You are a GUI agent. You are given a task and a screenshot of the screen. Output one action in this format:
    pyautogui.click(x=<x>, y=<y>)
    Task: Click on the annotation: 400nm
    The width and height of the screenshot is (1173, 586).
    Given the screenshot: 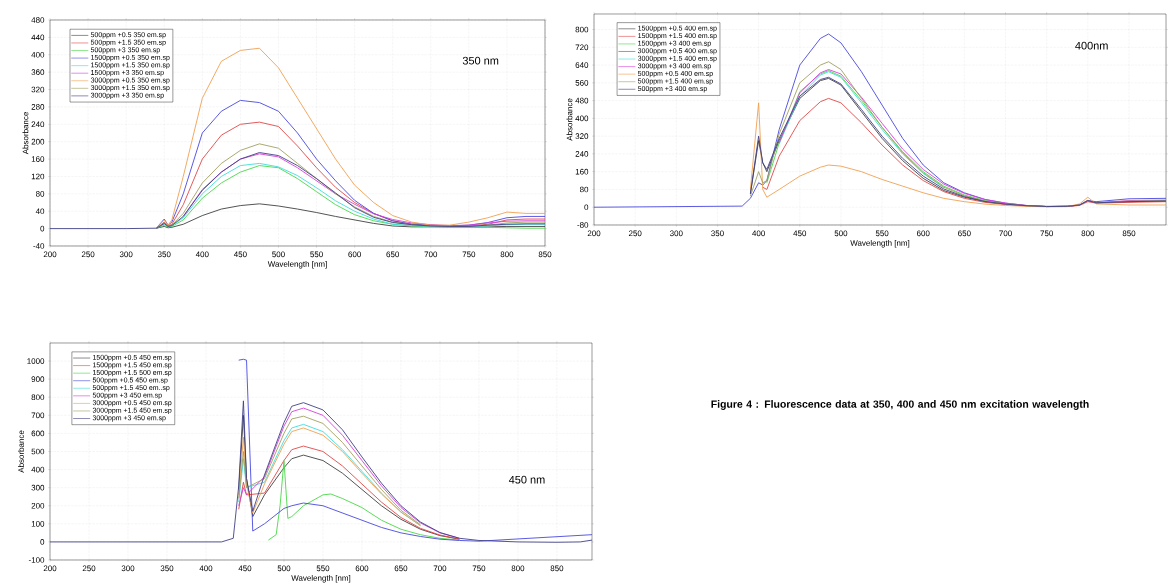 What is the action you would take?
    pyautogui.click(x=1091, y=45)
    